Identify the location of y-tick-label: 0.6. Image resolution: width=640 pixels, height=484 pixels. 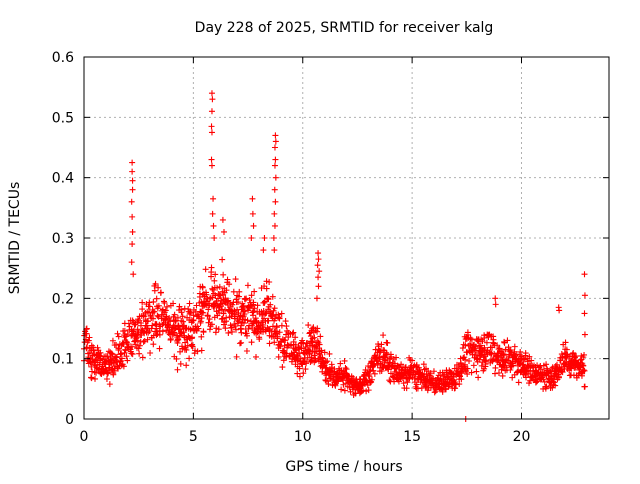
(63, 58).